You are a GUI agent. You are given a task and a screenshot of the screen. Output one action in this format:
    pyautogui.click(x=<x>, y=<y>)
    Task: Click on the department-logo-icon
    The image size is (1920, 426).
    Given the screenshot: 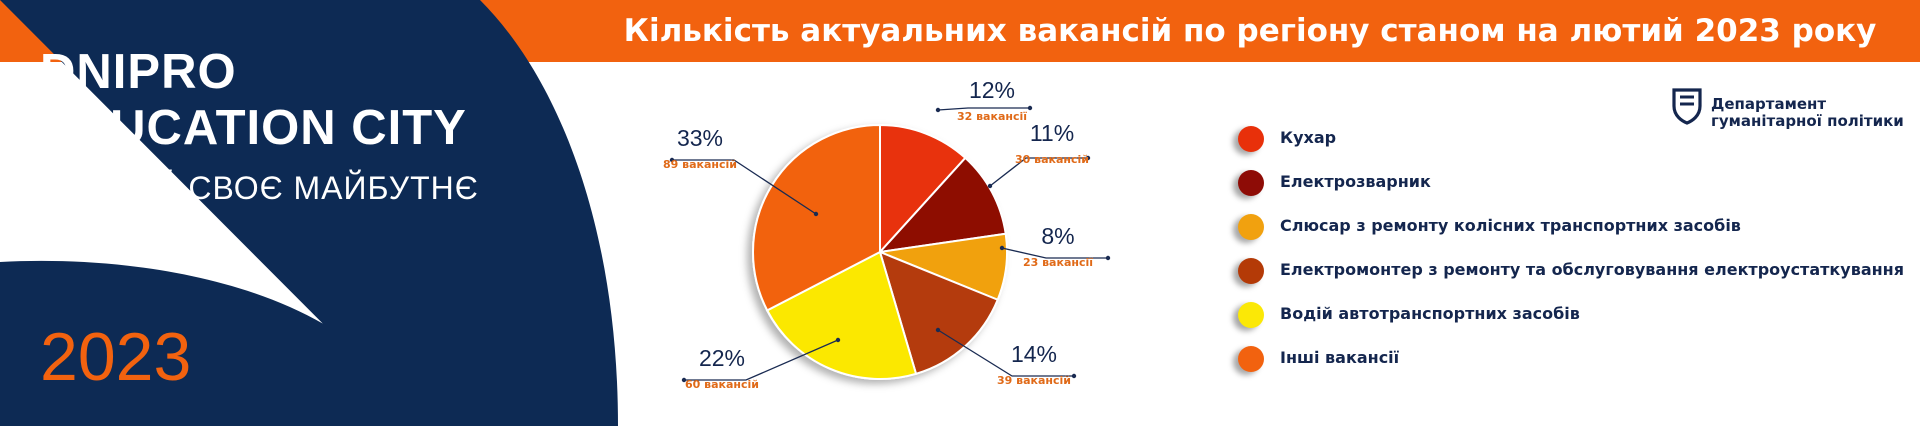 What is the action you would take?
    pyautogui.click(x=1687, y=106)
    